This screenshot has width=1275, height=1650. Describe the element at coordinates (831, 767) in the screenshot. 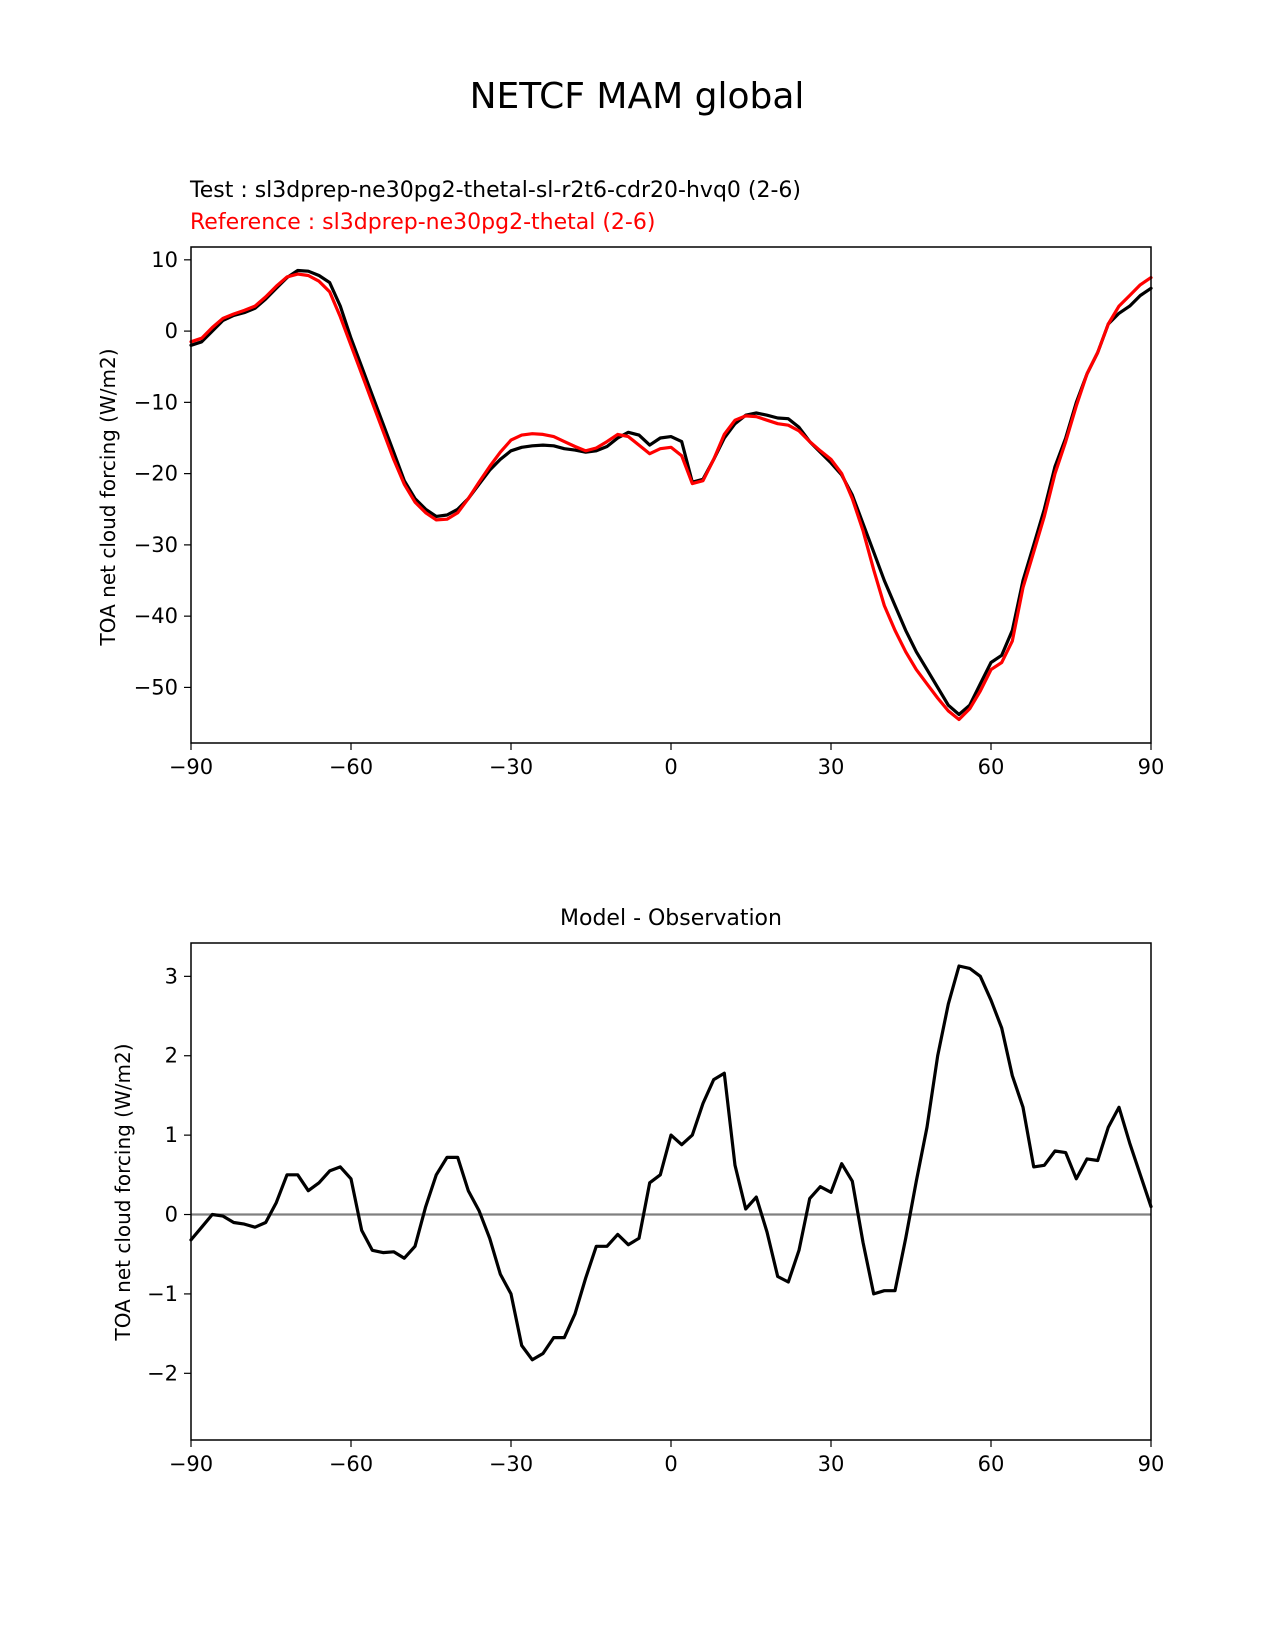

I see `top-x-tick-label: 30` at that location.